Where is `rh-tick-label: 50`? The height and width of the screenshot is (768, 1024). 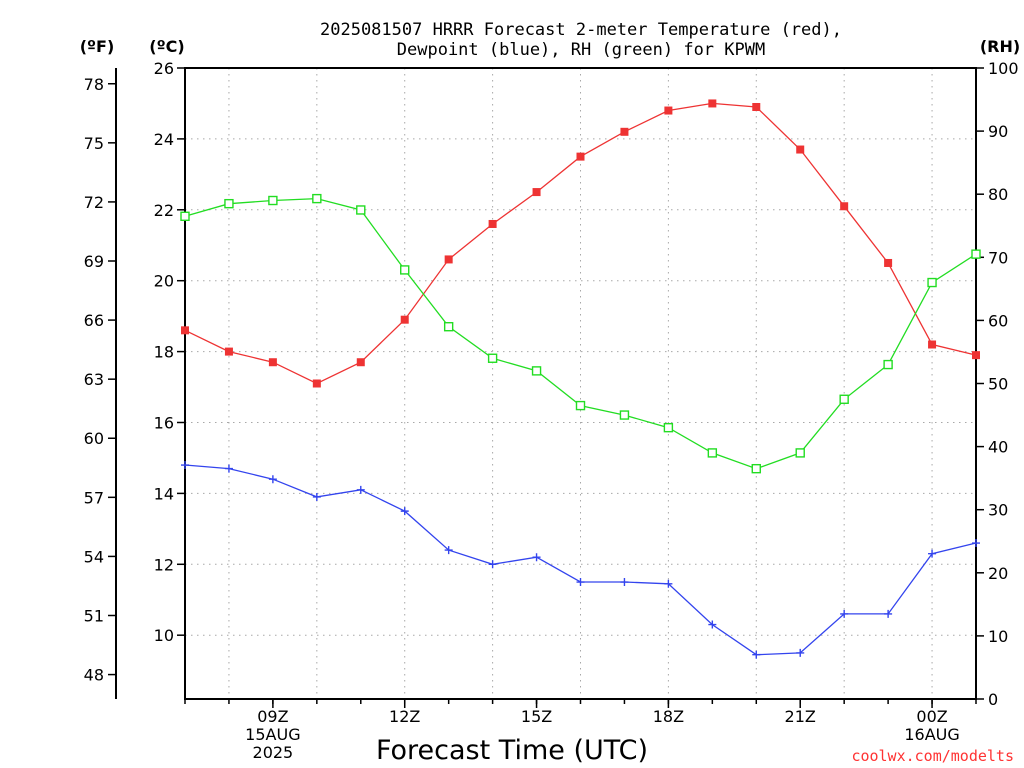 rh-tick-label: 50 is located at coordinates (998, 384).